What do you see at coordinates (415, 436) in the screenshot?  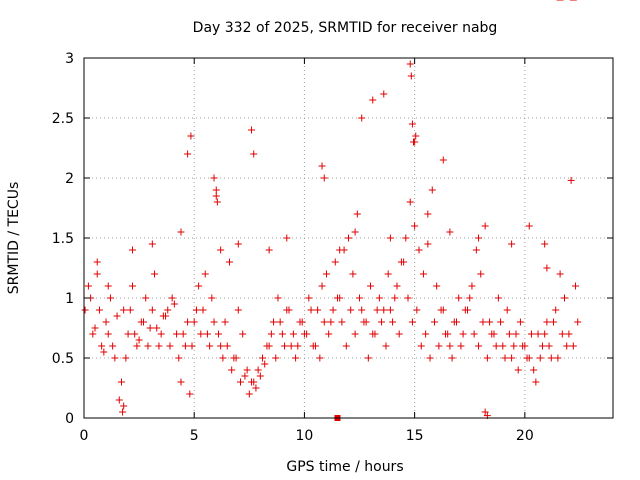 I see `x-tick-label: 15` at bounding box center [415, 436].